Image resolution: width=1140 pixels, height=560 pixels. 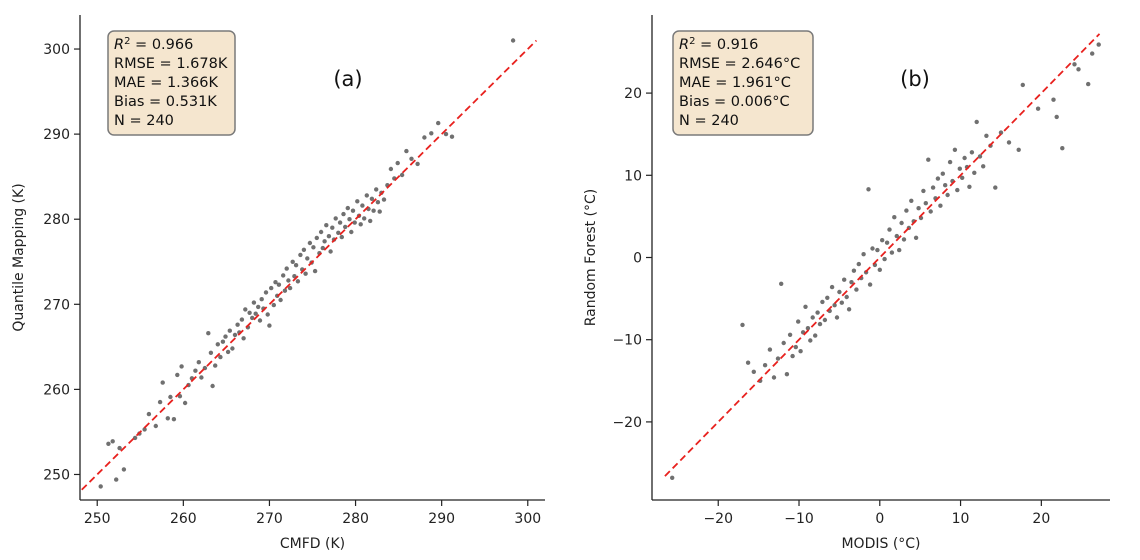 What do you see at coordinates (56, 50) in the screenshot?
I see `panel-a-y-tick-label: 300` at bounding box center [56, 50].